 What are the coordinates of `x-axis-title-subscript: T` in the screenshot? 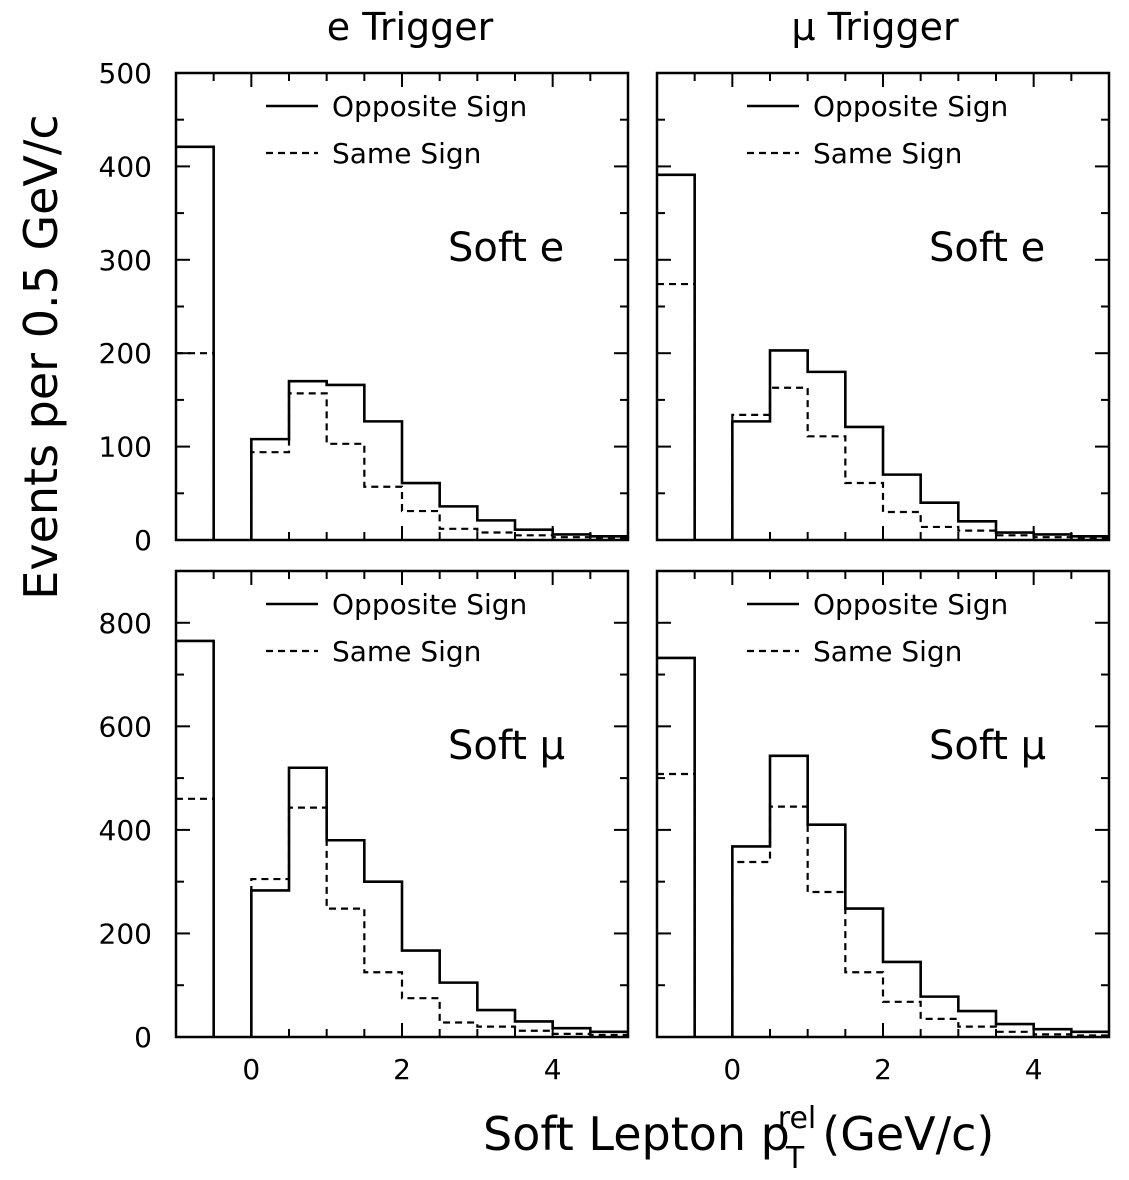 It's located at (795, 1158).